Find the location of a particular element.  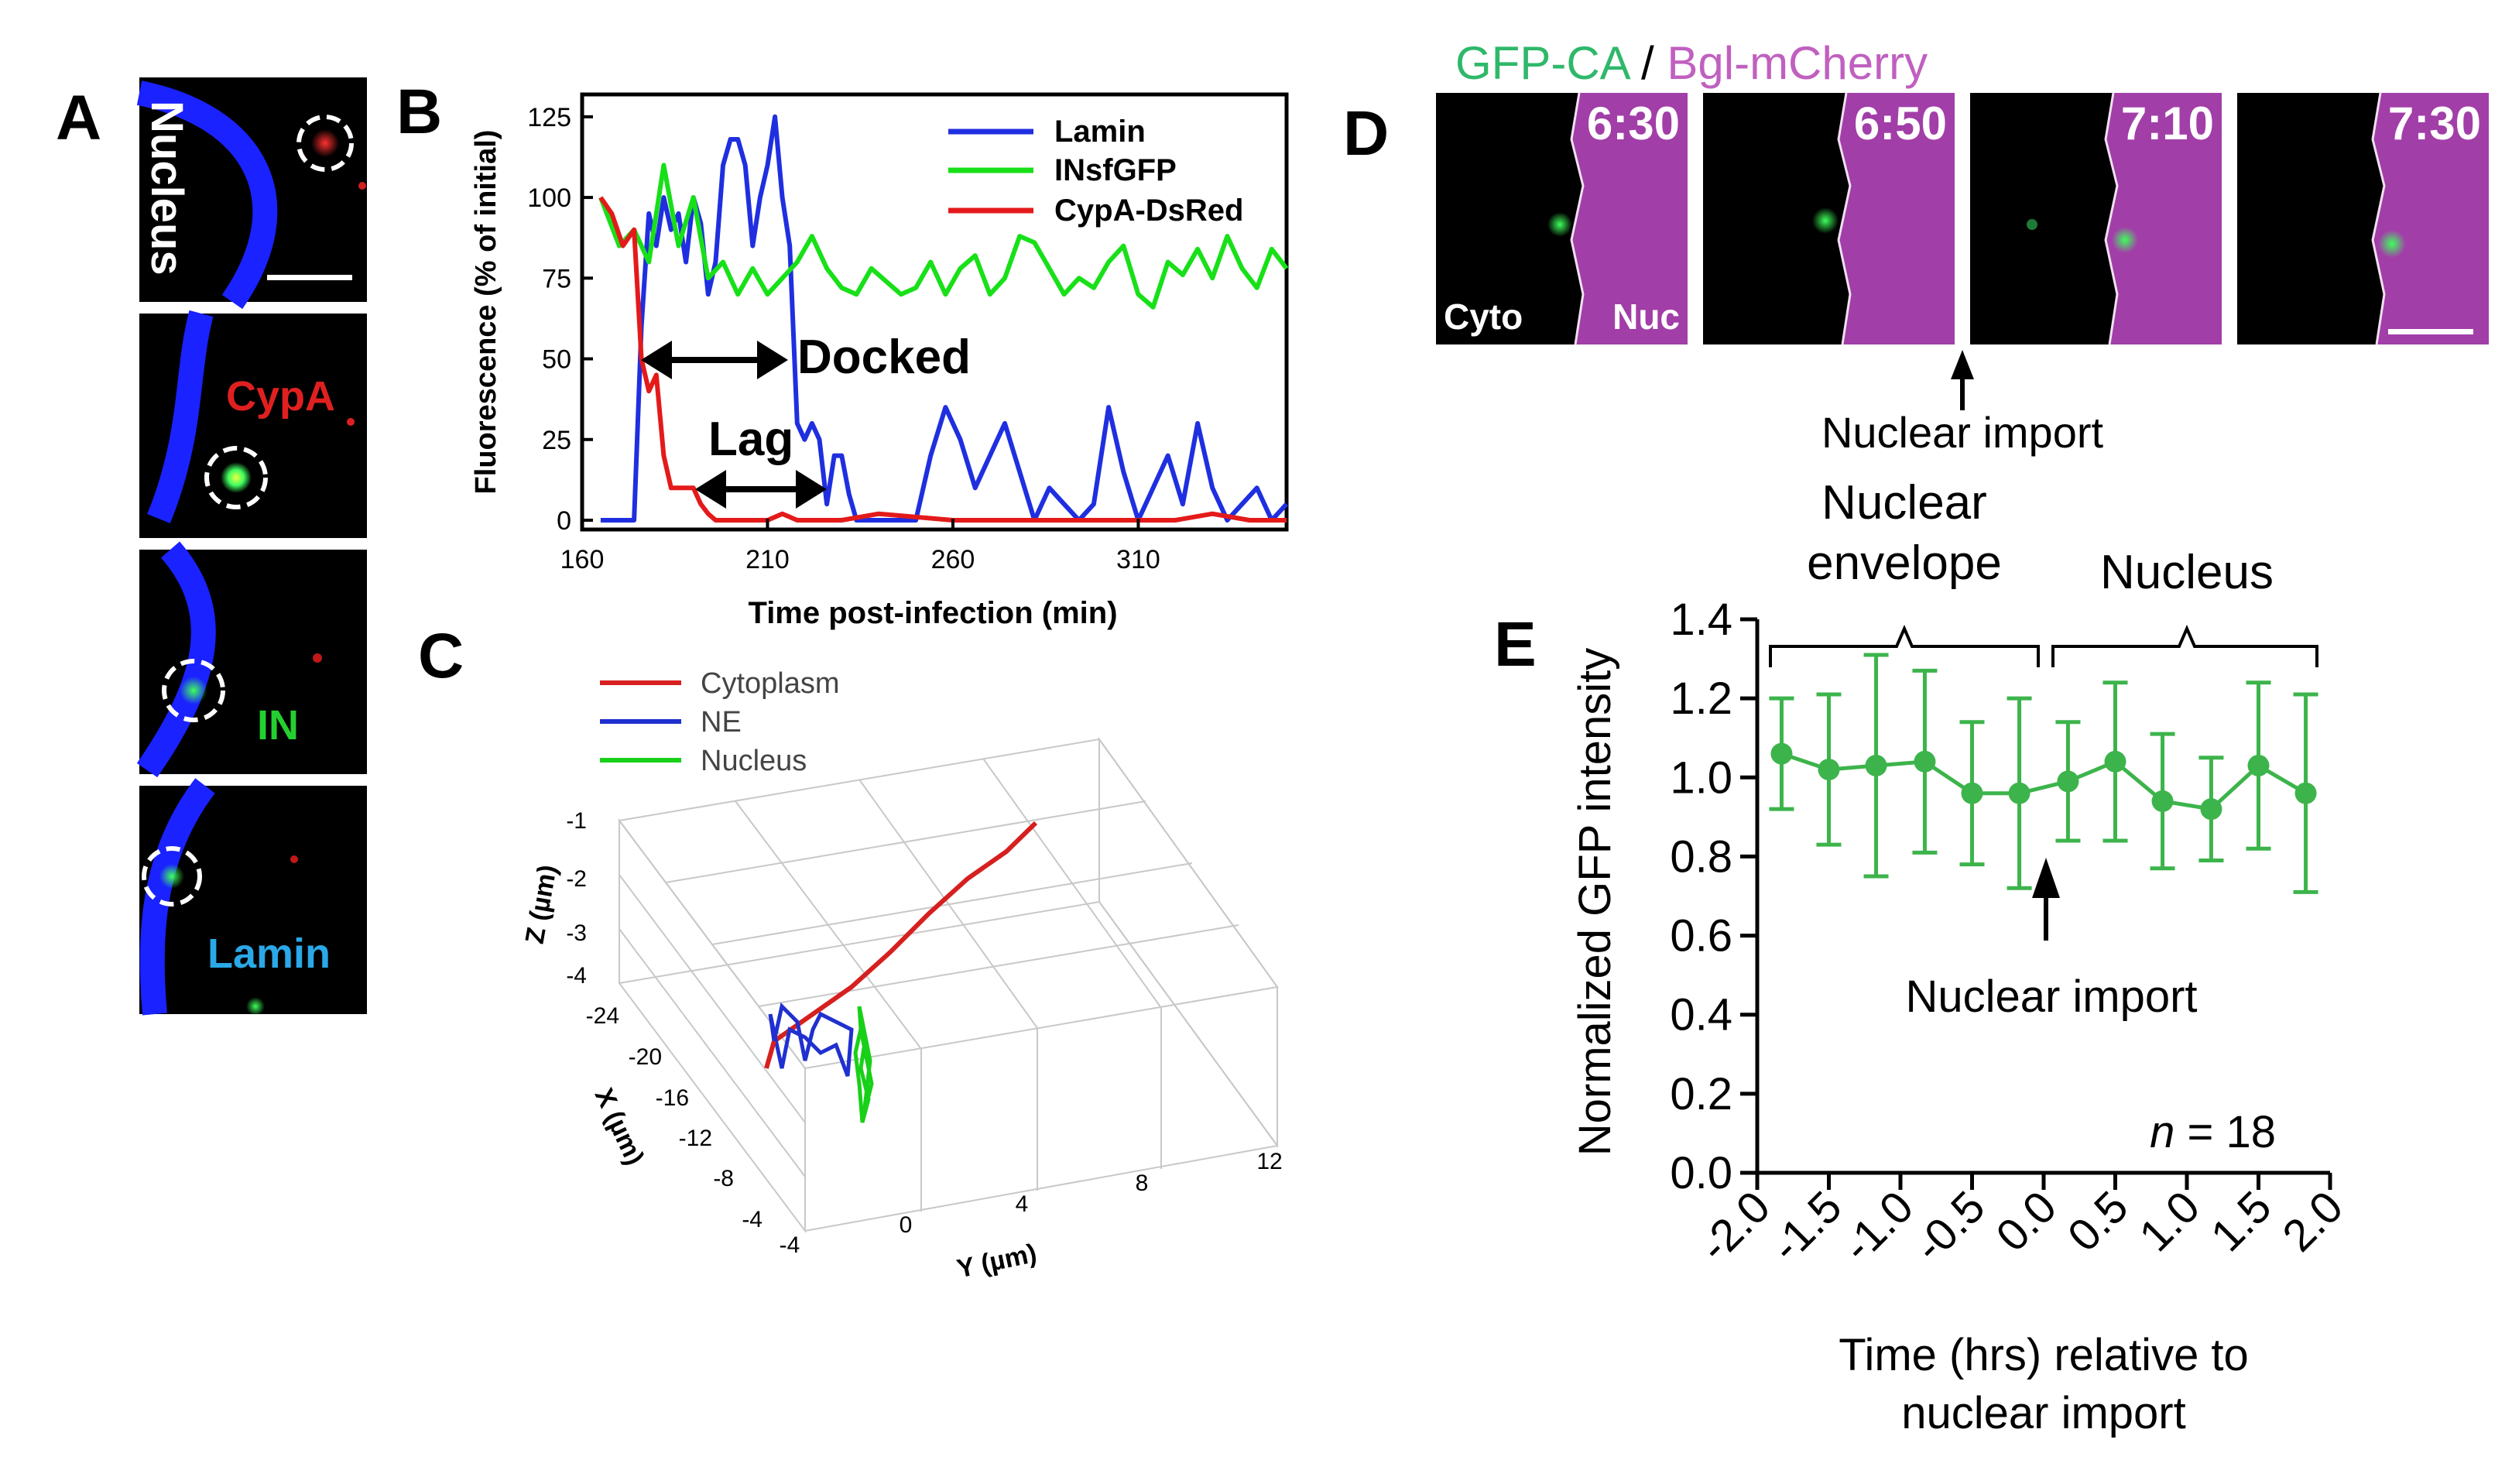

c-ytick-3: 4 is located at coordinates (1022, 1204).